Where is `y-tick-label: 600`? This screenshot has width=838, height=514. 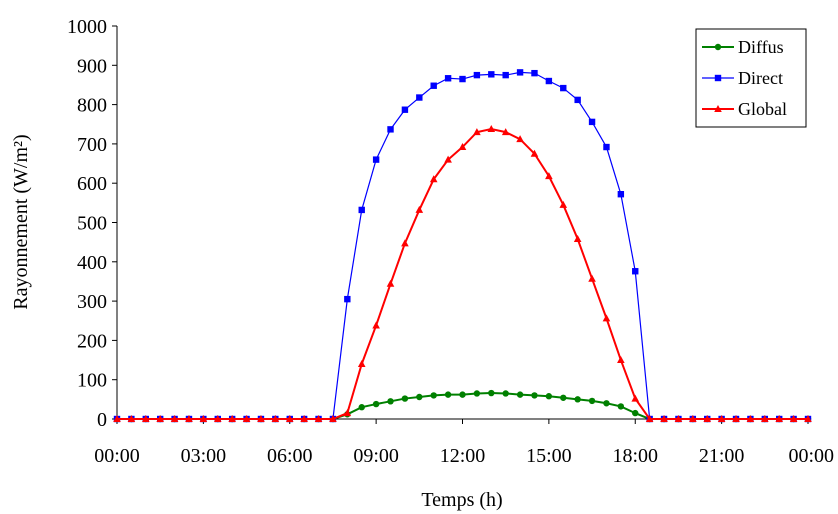
y-tick-label: 600 is located at coordinates (92, 184).